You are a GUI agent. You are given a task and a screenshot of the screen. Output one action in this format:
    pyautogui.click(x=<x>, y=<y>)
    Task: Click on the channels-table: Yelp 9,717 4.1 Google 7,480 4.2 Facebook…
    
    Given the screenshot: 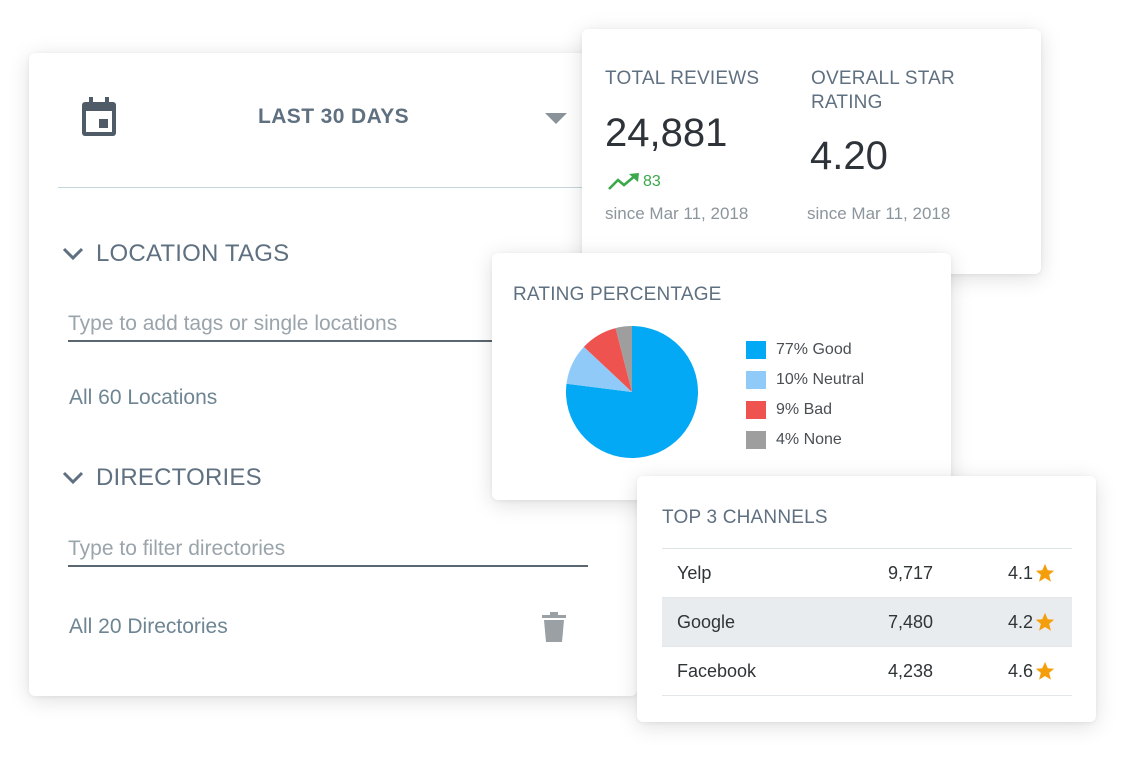 What is the action you would take?
    pyautogui.click(x=867, y=622)
    